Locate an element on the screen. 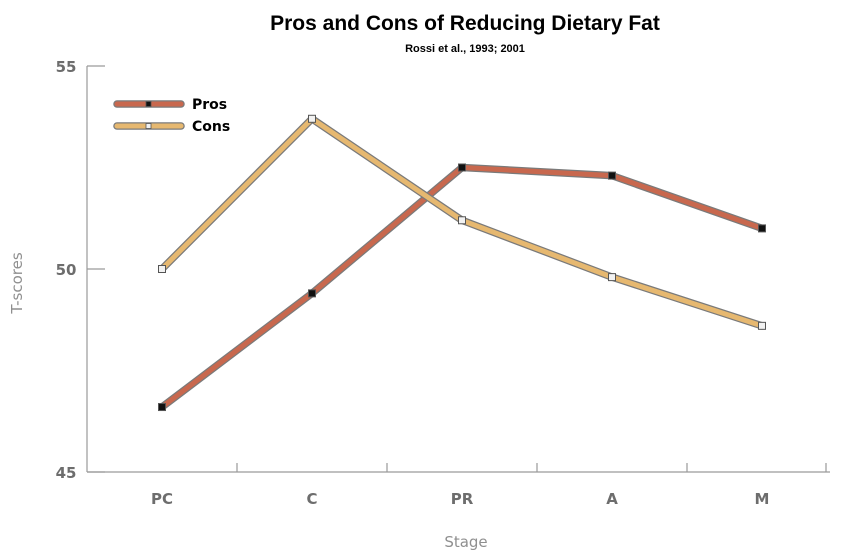 The width and height of the screenshot is (850, 557). x-tick-label: A is located at coordinates (612, 499).